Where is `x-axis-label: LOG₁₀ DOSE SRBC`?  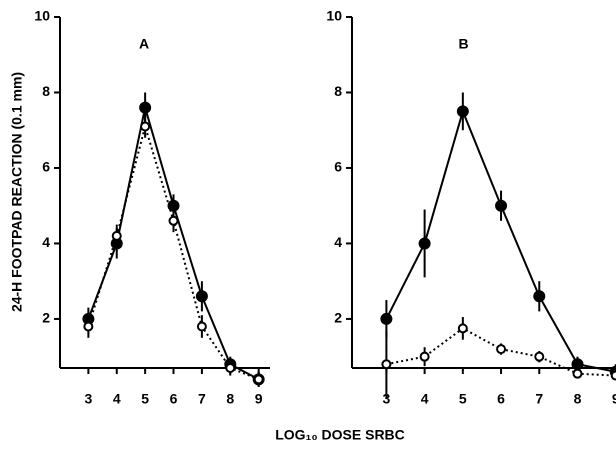
x-axis-label: LOG₁₀ DOSE SRBC is located at coordinates (340, 435).